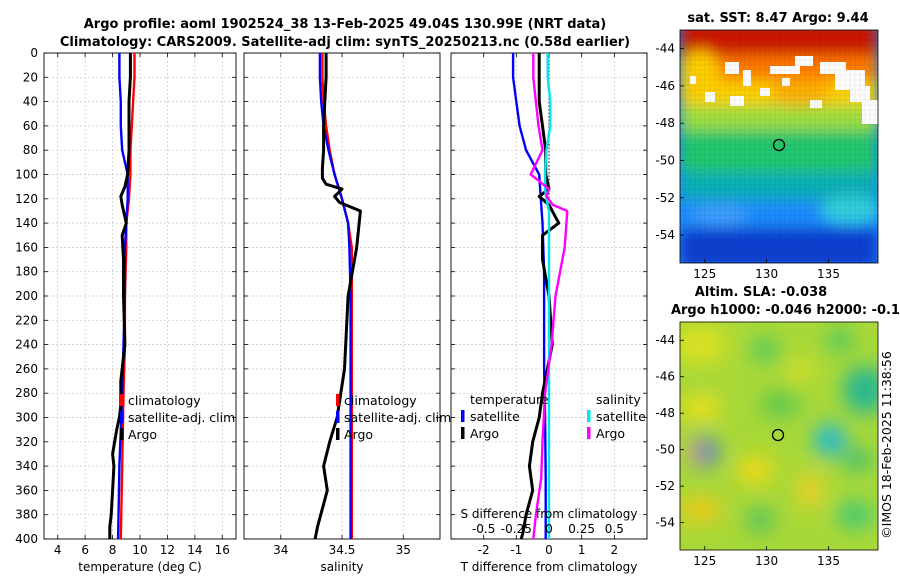  I want to click on y-tick-label: 180, so click(26, 272).